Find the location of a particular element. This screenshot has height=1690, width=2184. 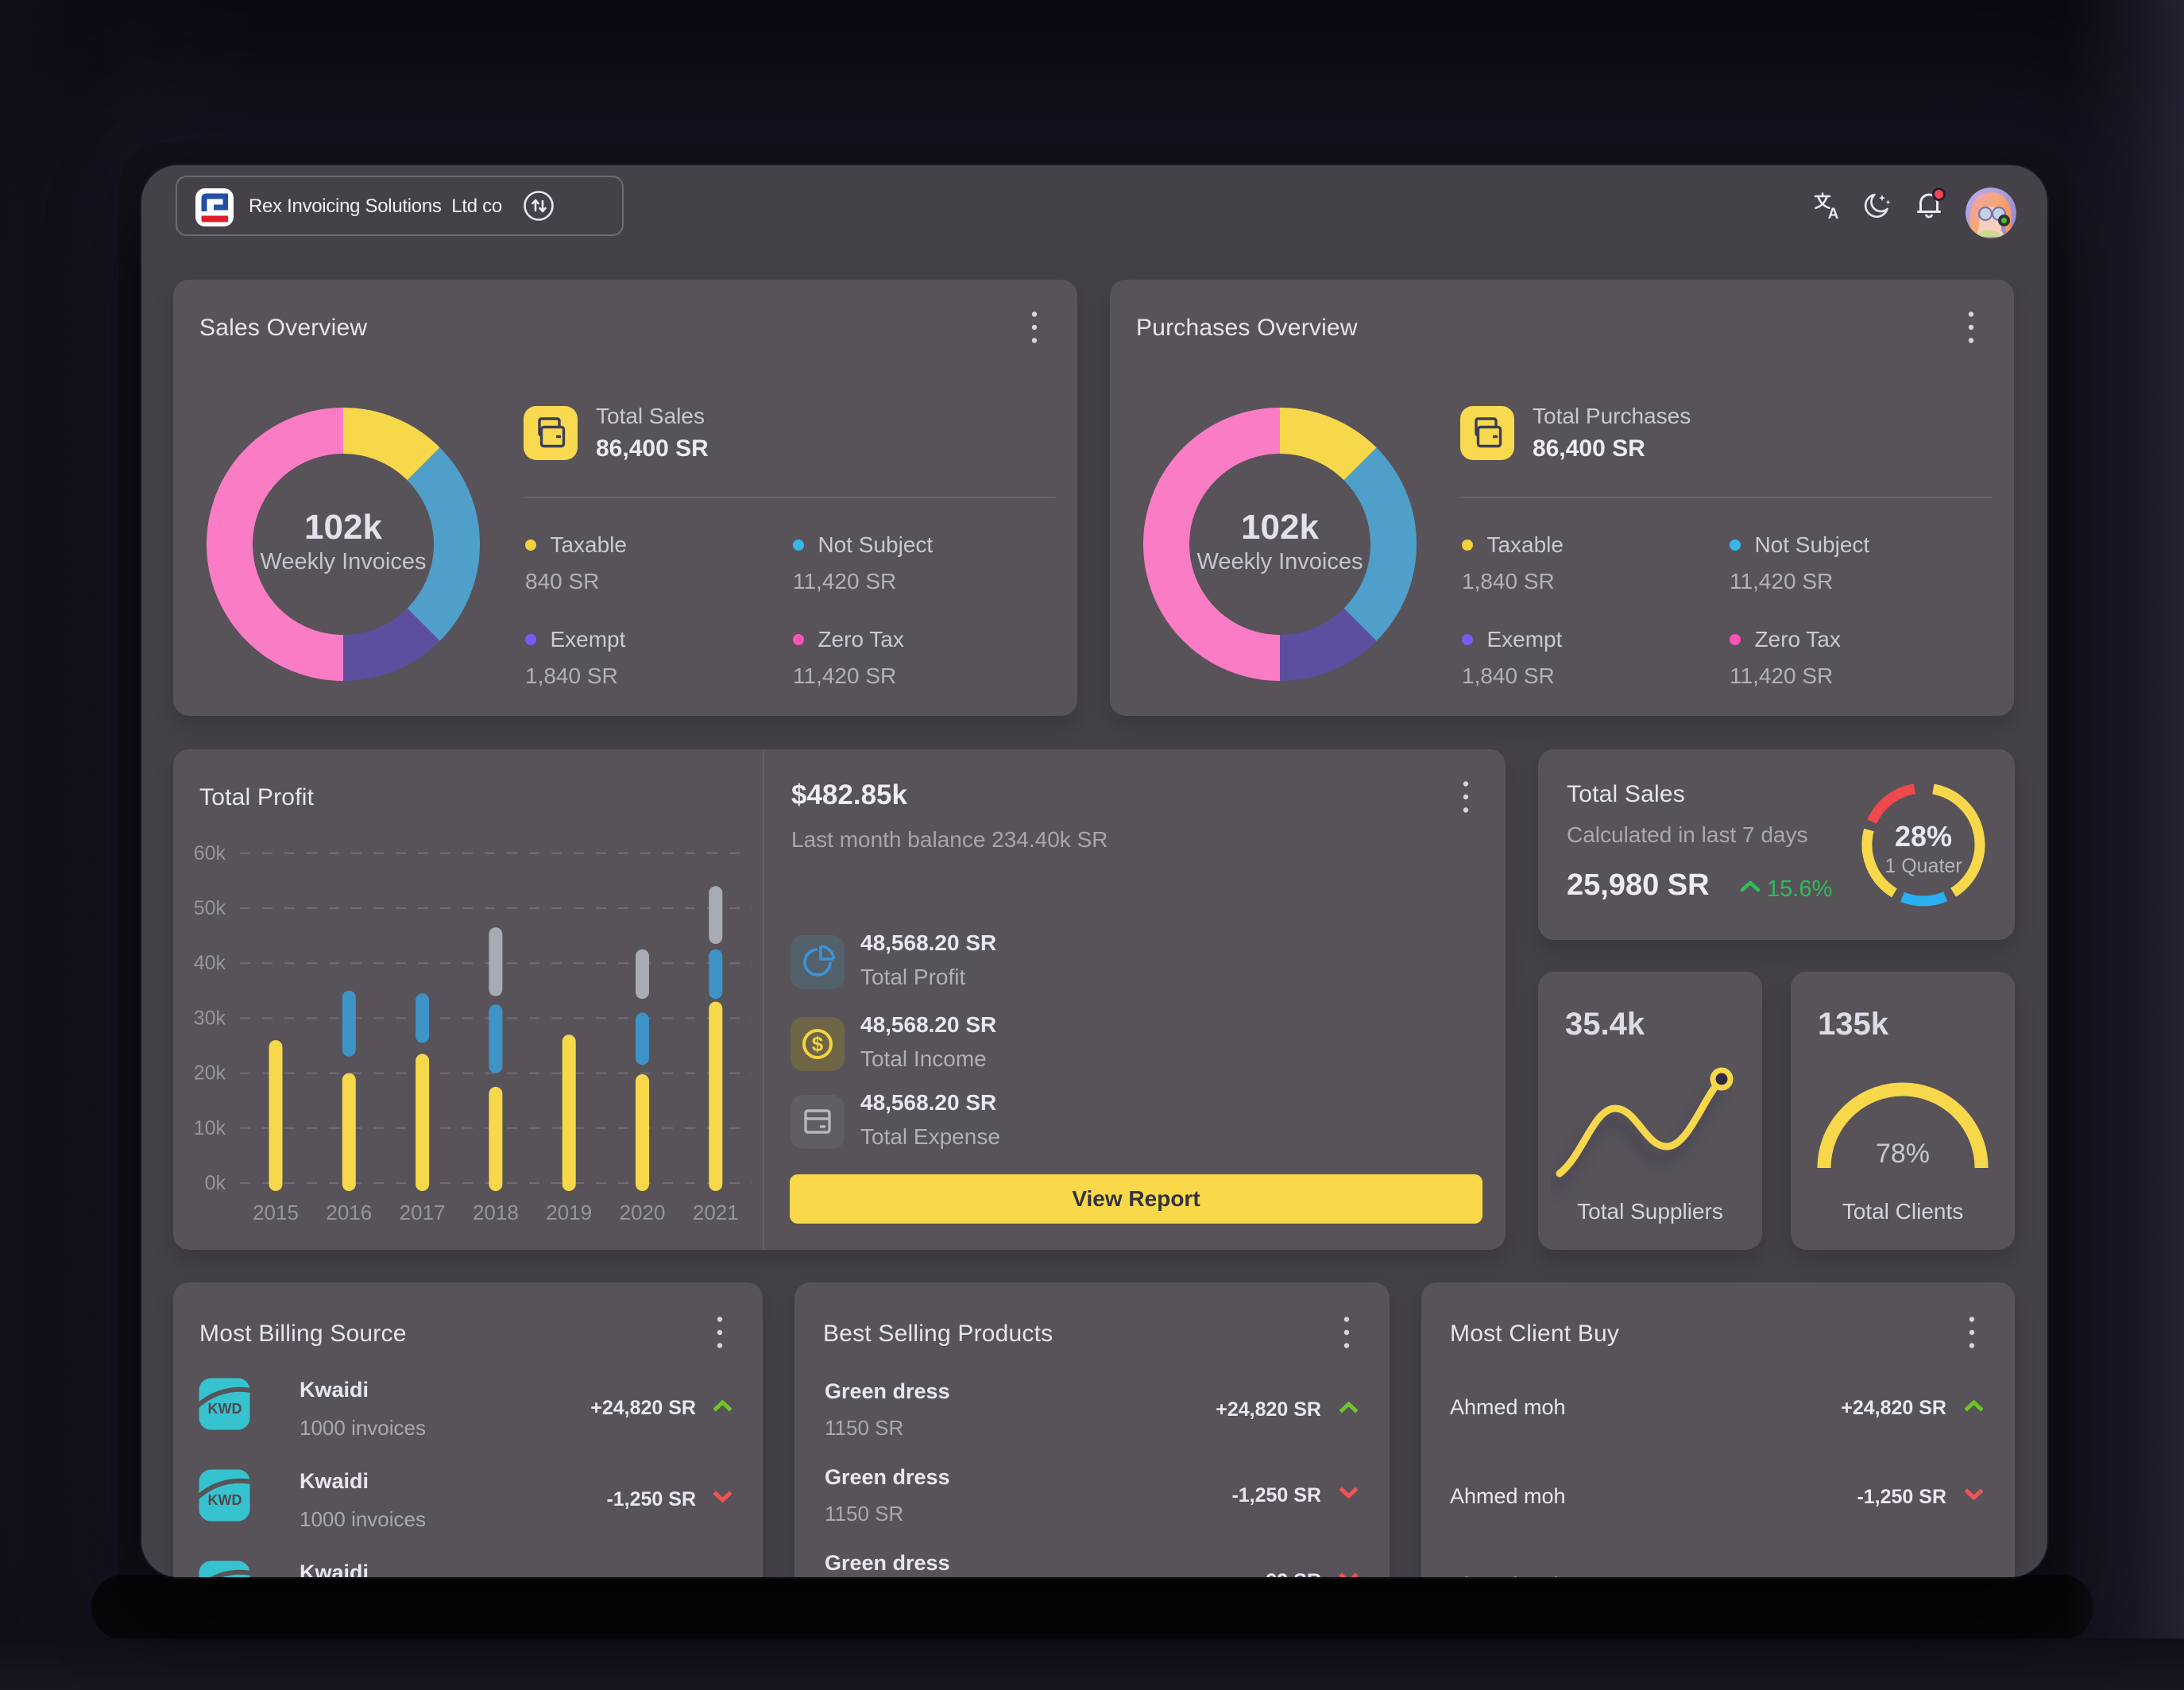

svg-text: 0k is located at coordinates (215, 1183).